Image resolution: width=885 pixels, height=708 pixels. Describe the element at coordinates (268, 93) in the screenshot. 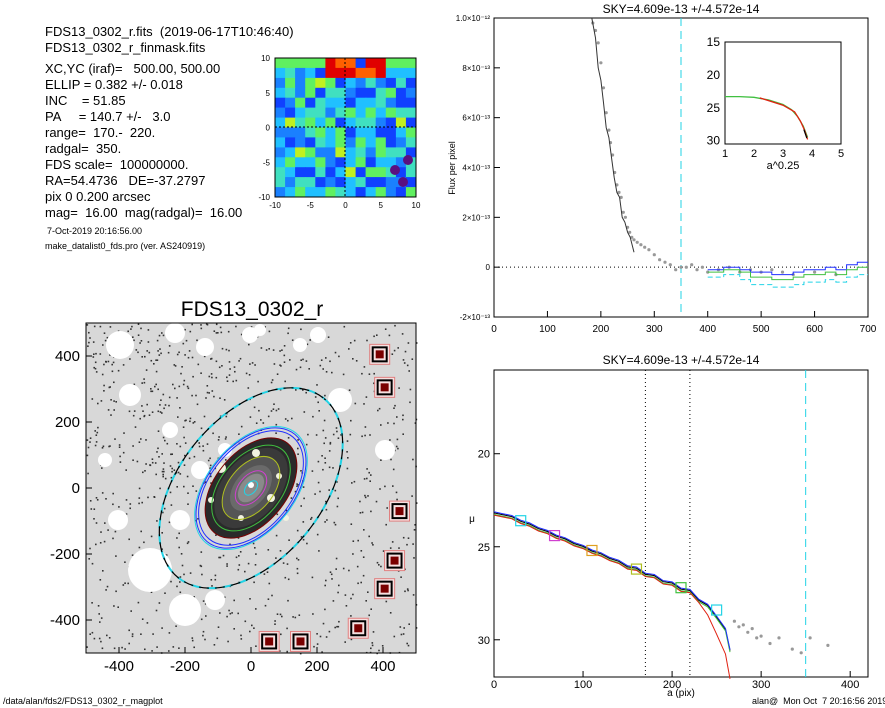

I see `residual-map-ytick-label: 5` at that location.